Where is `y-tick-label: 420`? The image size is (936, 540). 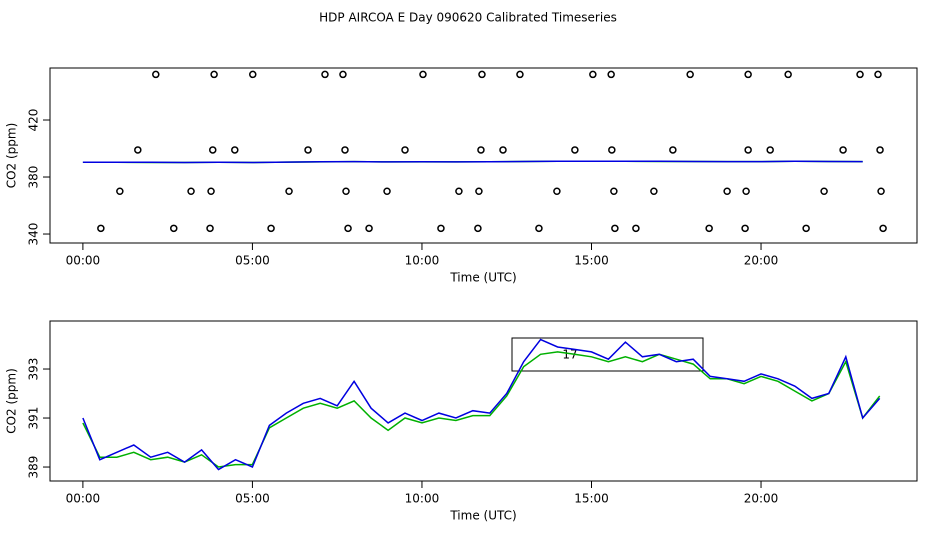 y-tick-label: 420 is located at coordinates (34, 120).